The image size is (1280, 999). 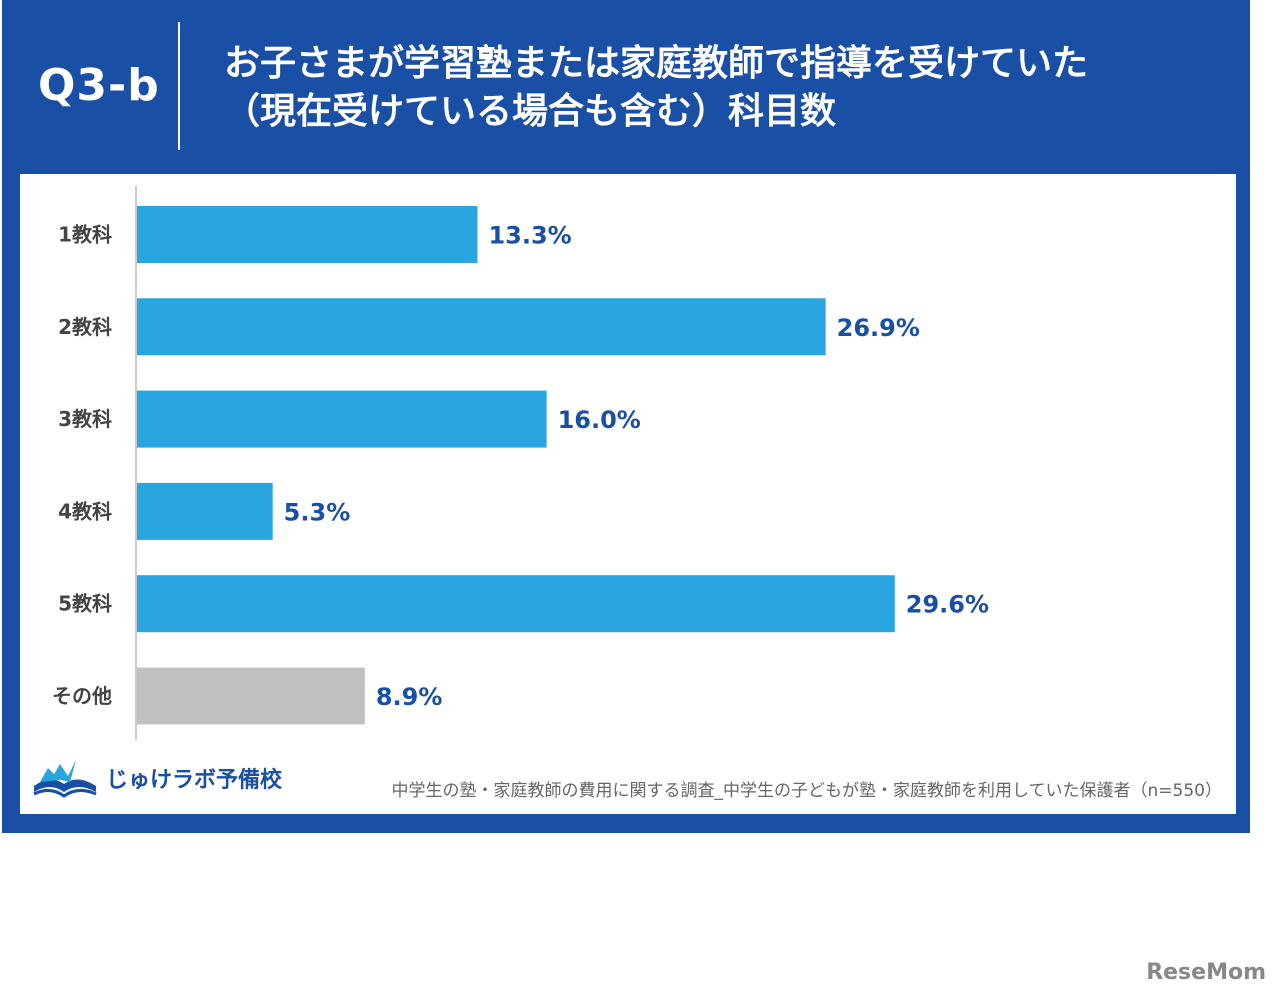 I want to click on category-label-6: その他, so click(x=82, y=696).